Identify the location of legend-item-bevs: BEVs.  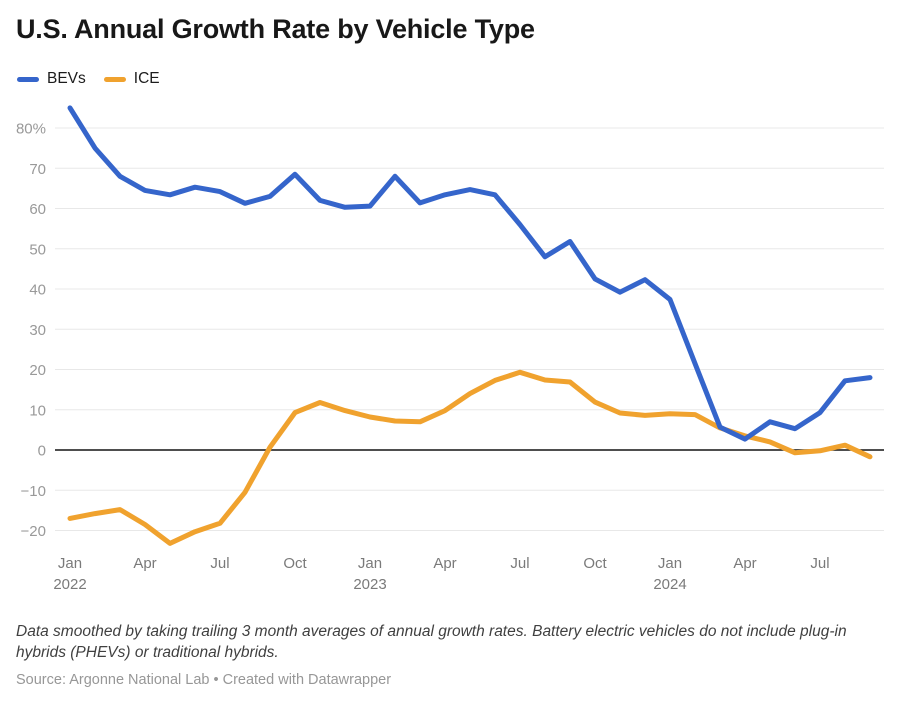
(51, 79).